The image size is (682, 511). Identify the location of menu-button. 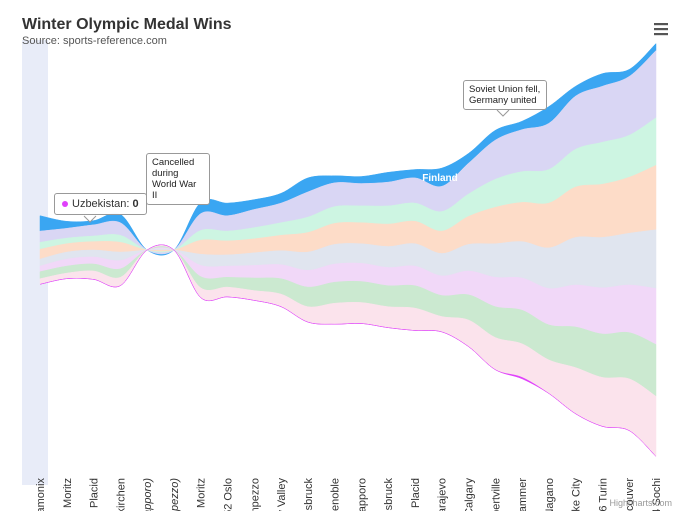
(661, 29).